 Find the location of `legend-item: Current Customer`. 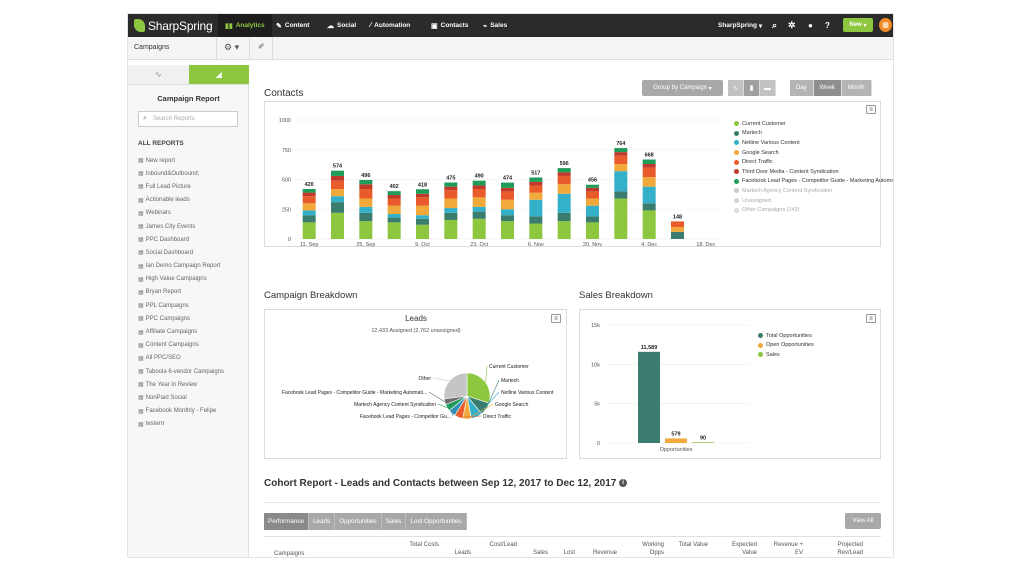

legend-item: Current Customer is located at coordinates (813, 124).